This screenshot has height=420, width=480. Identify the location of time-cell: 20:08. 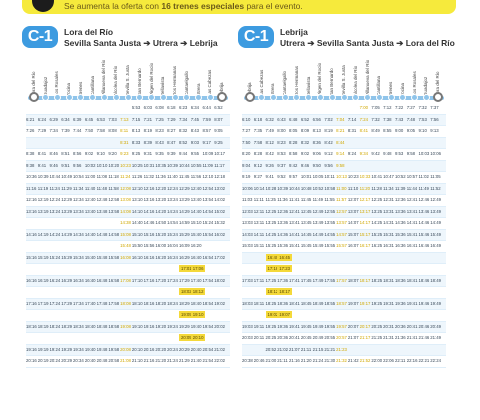
(125, 349).